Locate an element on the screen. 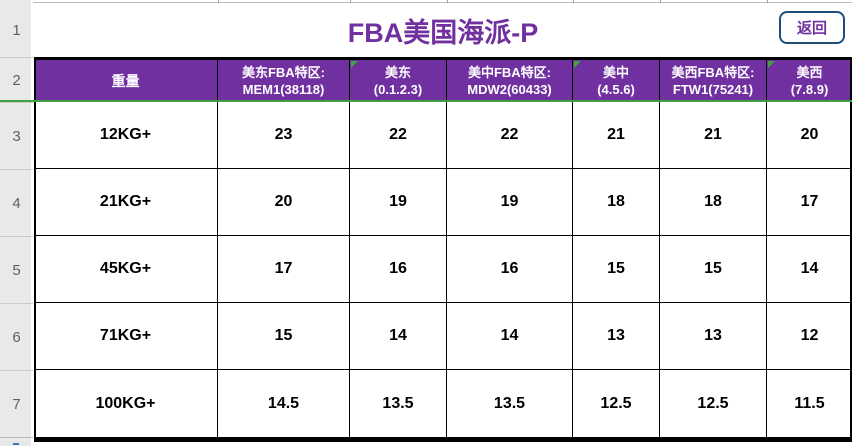  row-header-6: 6 is located at coordinates (16, 336).